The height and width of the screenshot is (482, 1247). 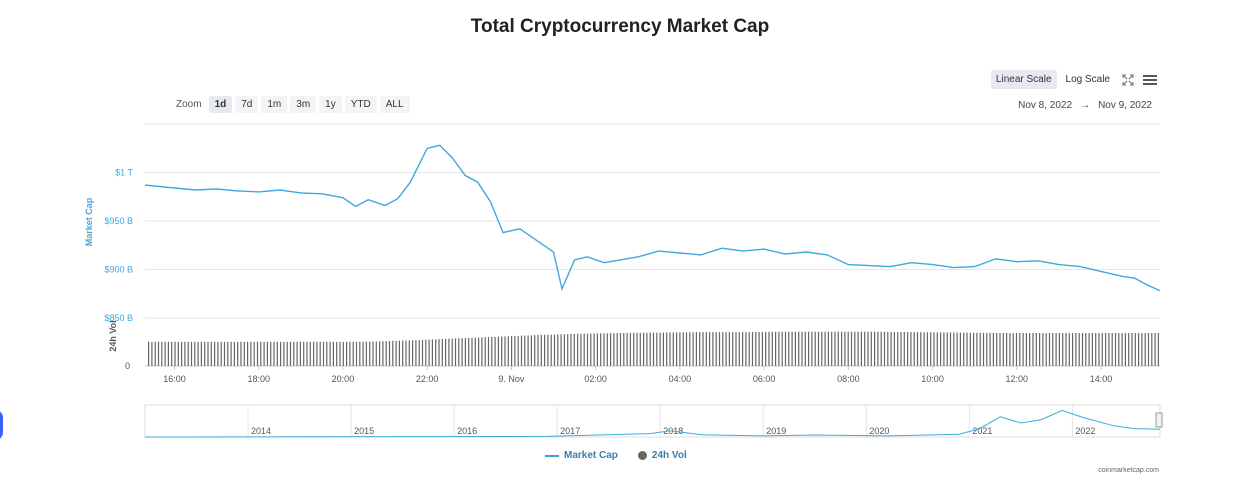 What do you see at coordinates (247, 104) in the screenshot?
I see `zoom-7d-button: 7d` at bounding box center [247, 104].